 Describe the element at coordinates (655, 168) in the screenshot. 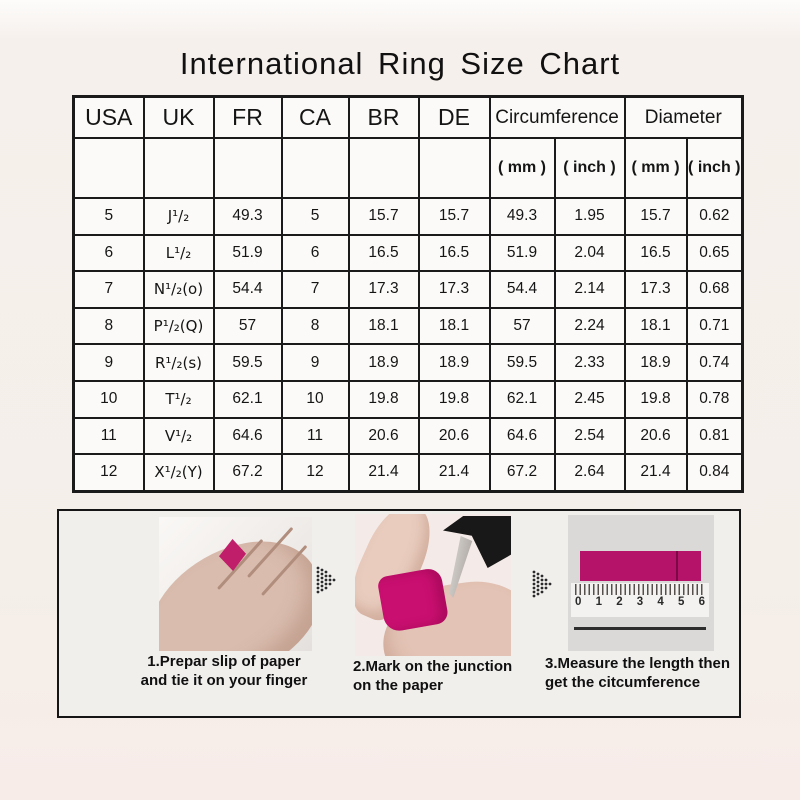

I see `unit-header-diameter-mm: ( mm )` at that location.